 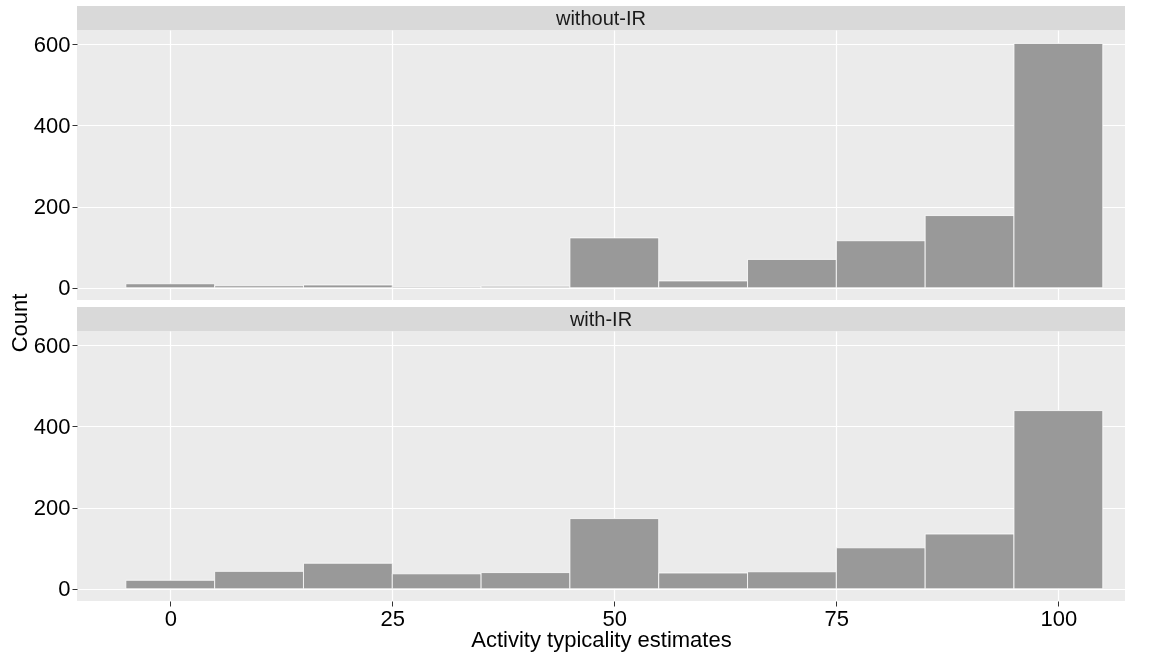 What do you see at coordinates (837, 618) in the screenshot?
I see `x-tick-label: 75` at bounding box center [837, 618].